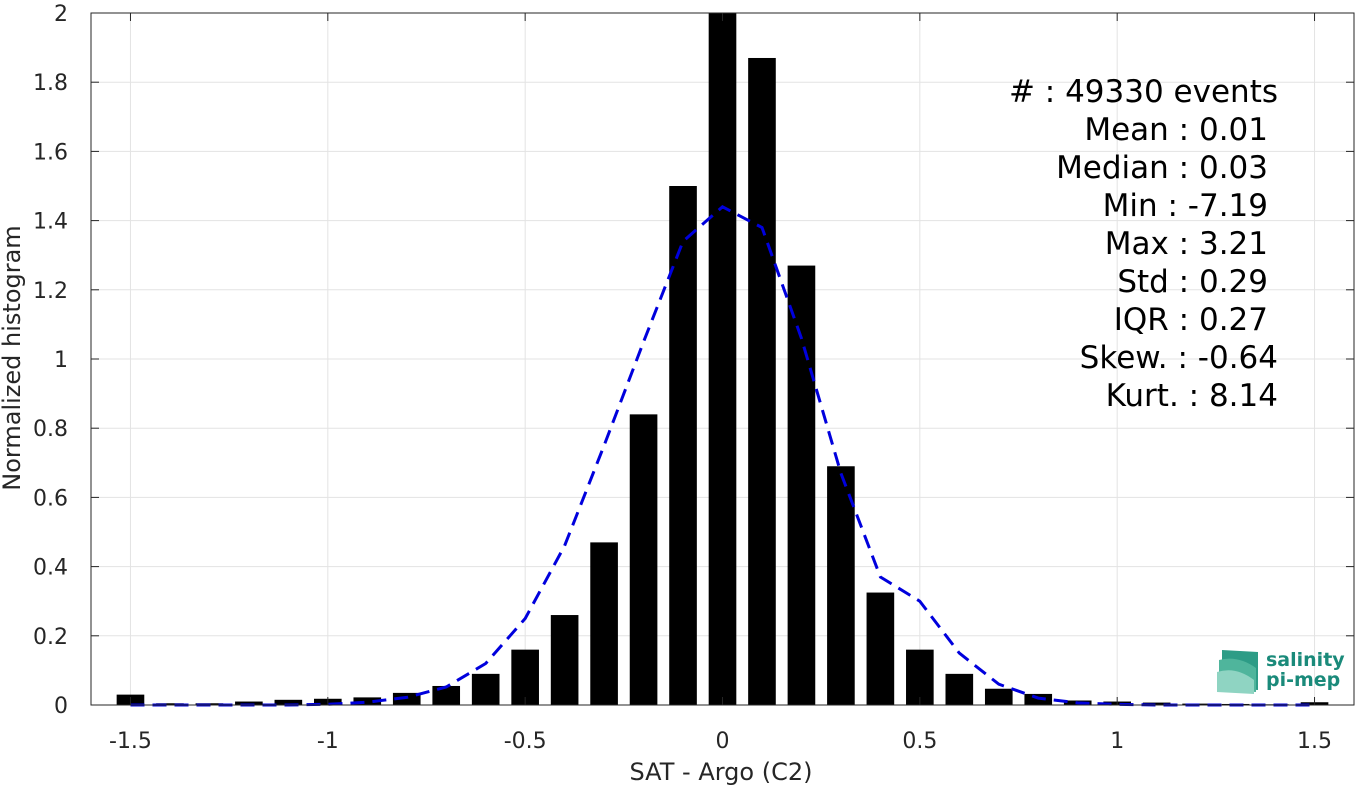  What do you see at coordinates (1192, 282) in the screenshot?
I see `stat-std: Std : 0.29` at bounding box center [1192, 282].